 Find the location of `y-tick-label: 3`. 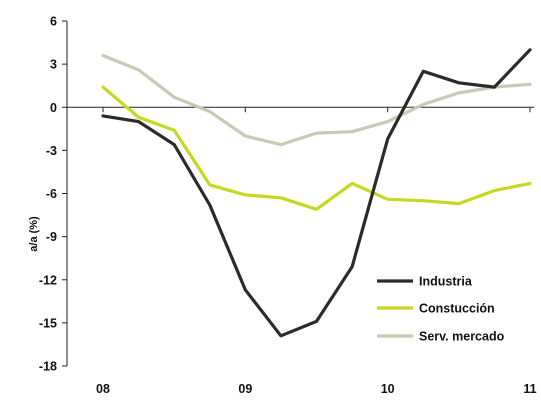

y-tick-label: 3 is located at coordinates (53, 65).